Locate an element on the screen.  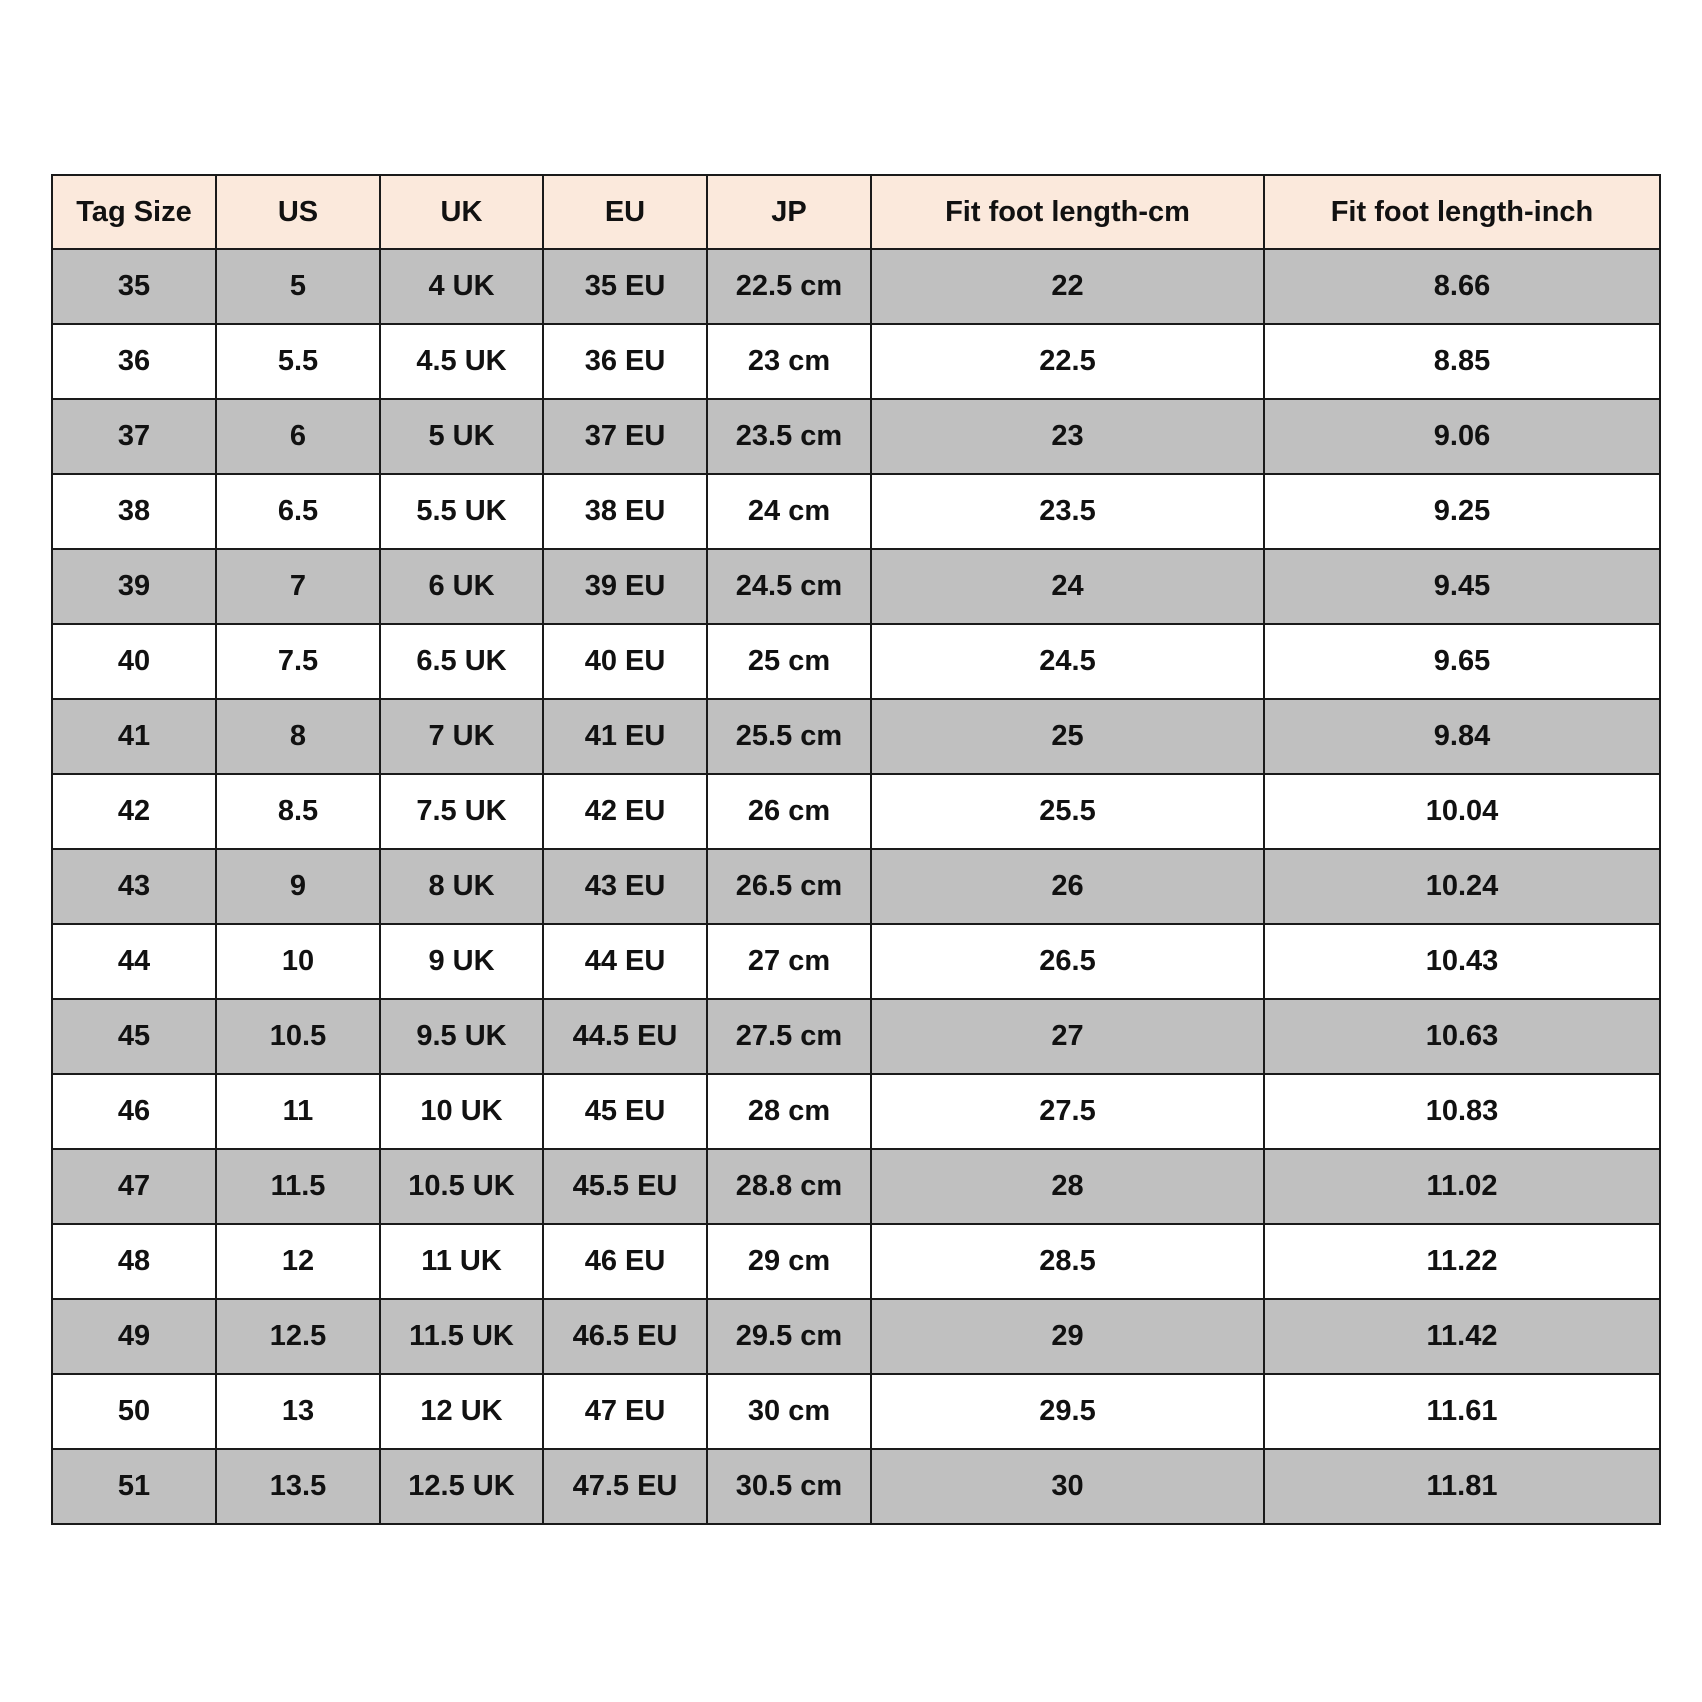
table-row: 50 13 12 UK 47 EU 30 cm 29.5 11.61 is located at coordinates (856, 1411).